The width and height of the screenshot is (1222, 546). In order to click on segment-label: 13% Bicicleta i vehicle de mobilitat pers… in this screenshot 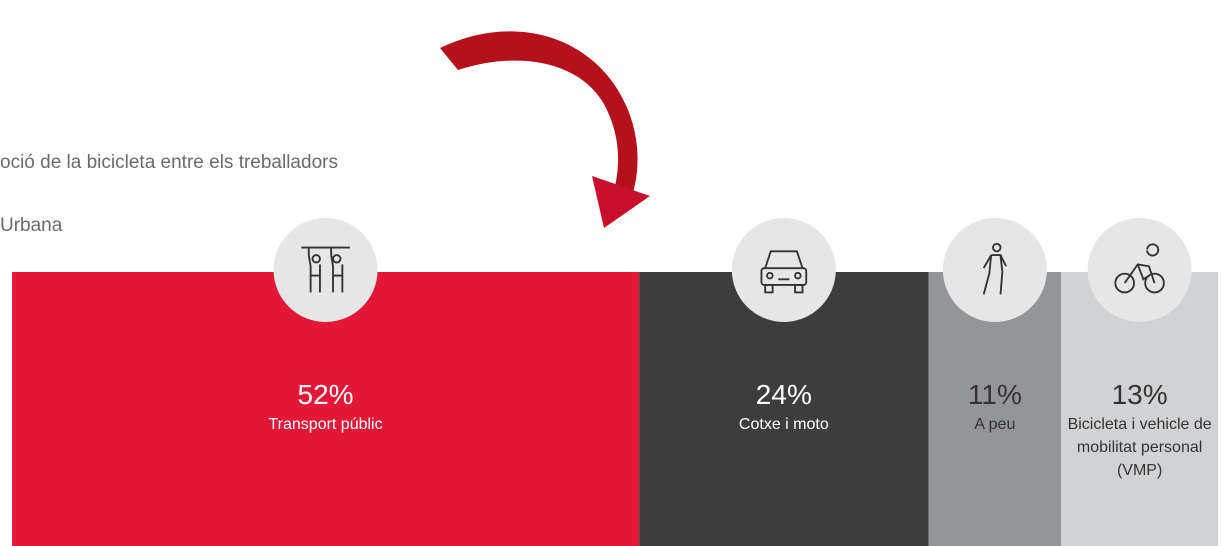, I will do `click(1139, 430)`.